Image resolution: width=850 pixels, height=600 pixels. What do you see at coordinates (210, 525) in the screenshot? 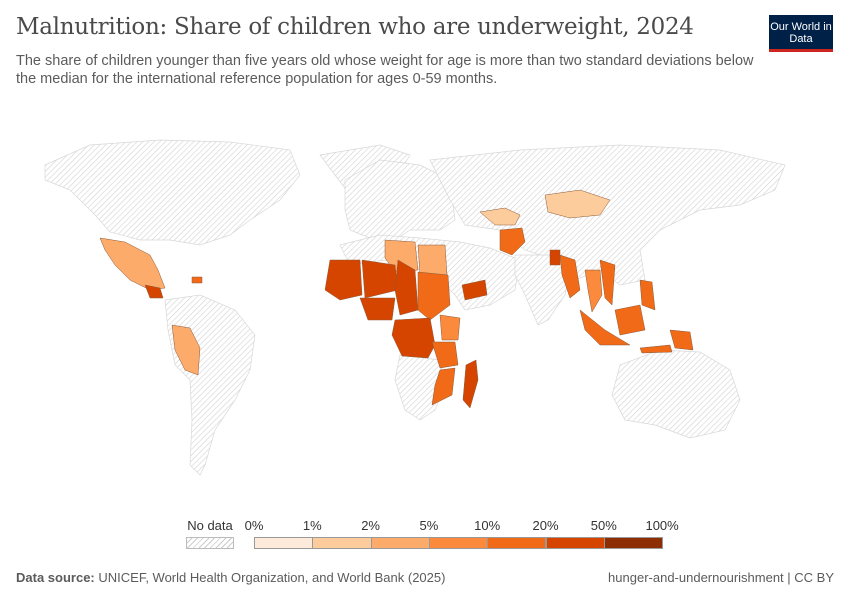
I see `legend-no-data-label: No data` at bounding box center [210, 525].